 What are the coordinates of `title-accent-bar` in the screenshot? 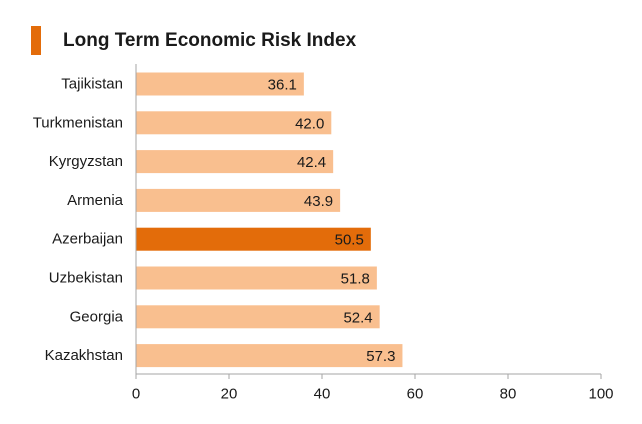 It's located at (36, 40).